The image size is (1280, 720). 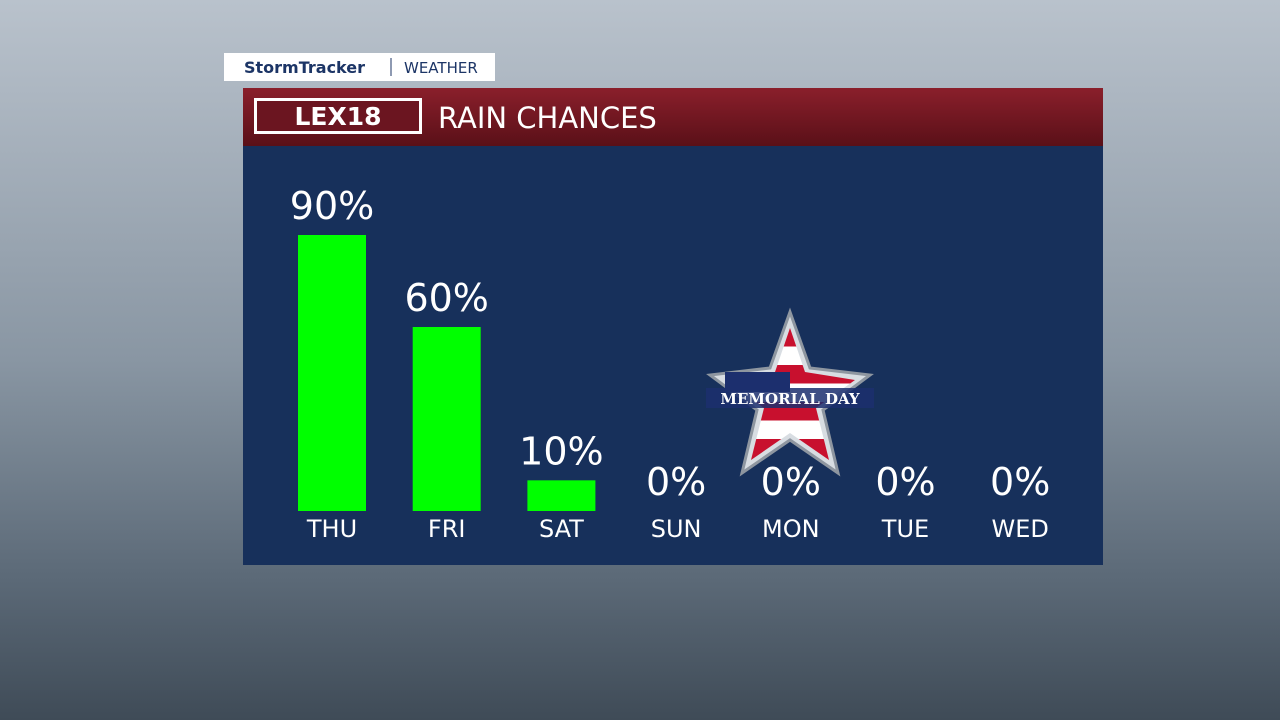 I want to click on memorial-day-badge: MEMORIAL DAY, so click(x=790, y=392).